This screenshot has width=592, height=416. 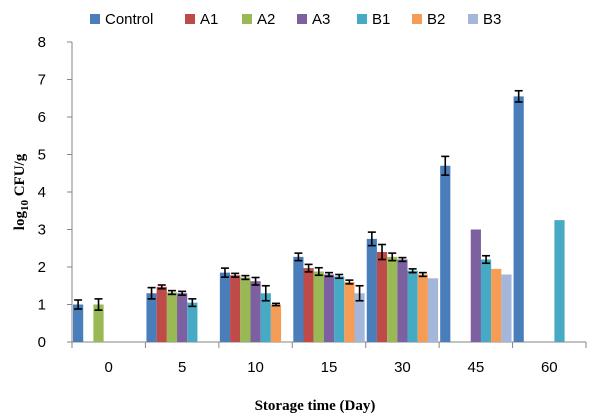 I want to click on y-tick-label: 2, so click(x=42, y=267).